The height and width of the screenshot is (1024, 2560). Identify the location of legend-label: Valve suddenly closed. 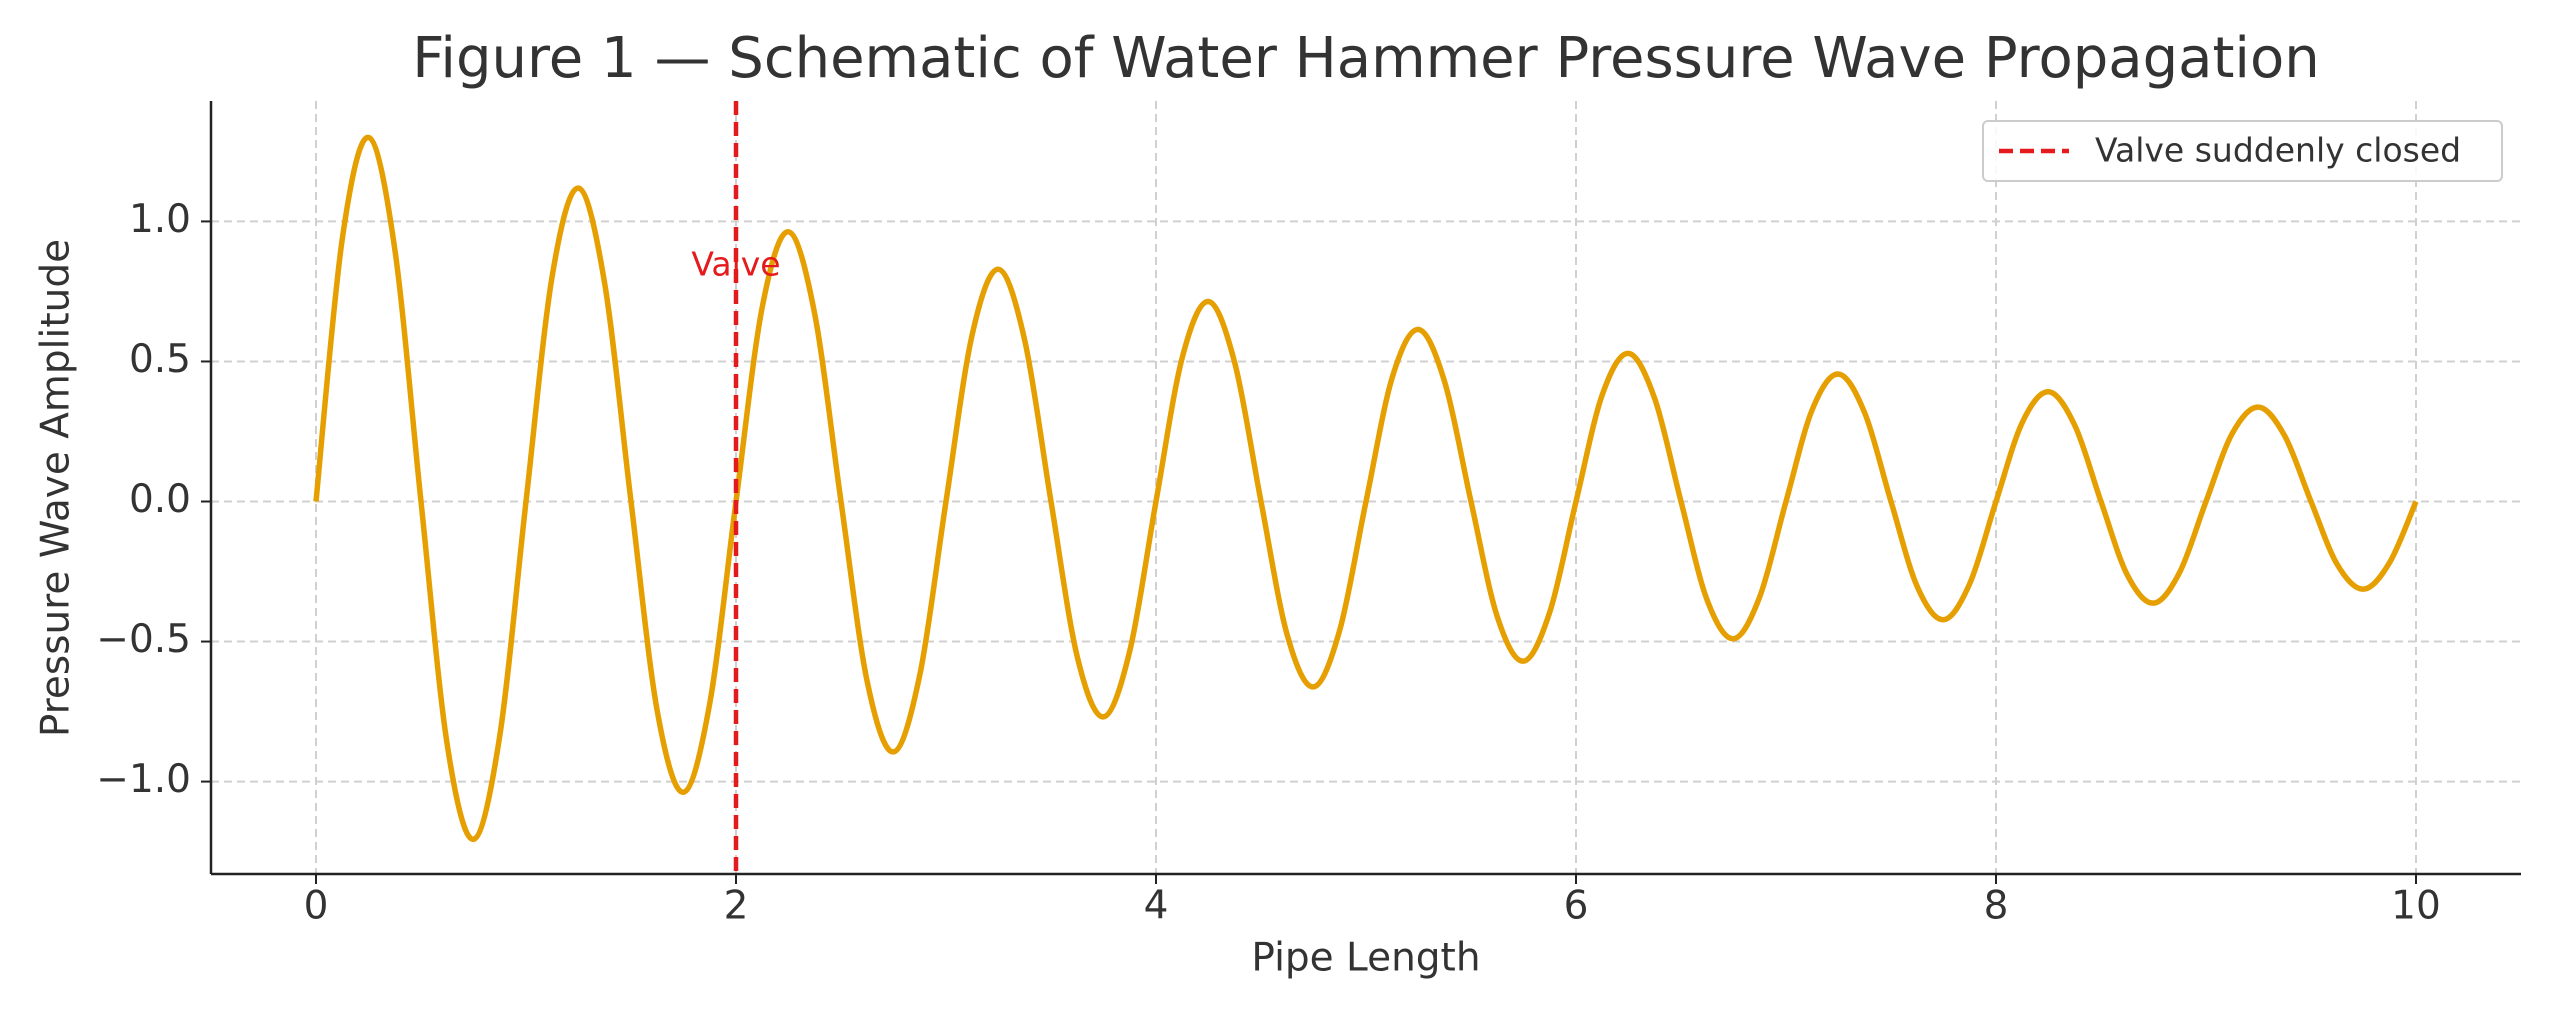
(2278, 150).